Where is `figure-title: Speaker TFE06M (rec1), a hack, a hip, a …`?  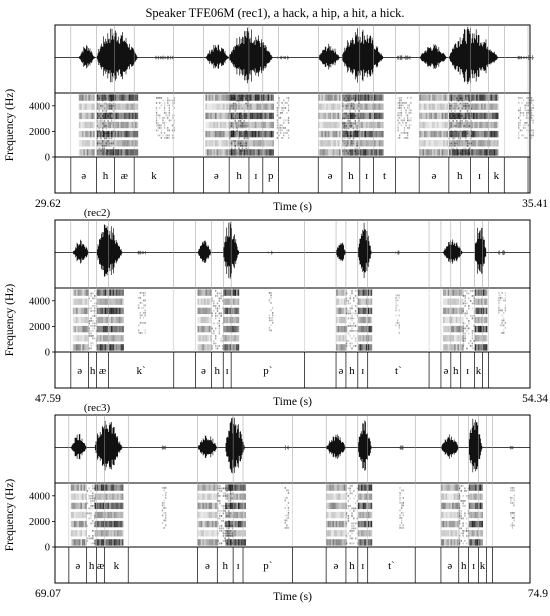 figure-title: Speaker TFE06M (rec1), a hack, a hip, a … is located at coordinates (274, 13).